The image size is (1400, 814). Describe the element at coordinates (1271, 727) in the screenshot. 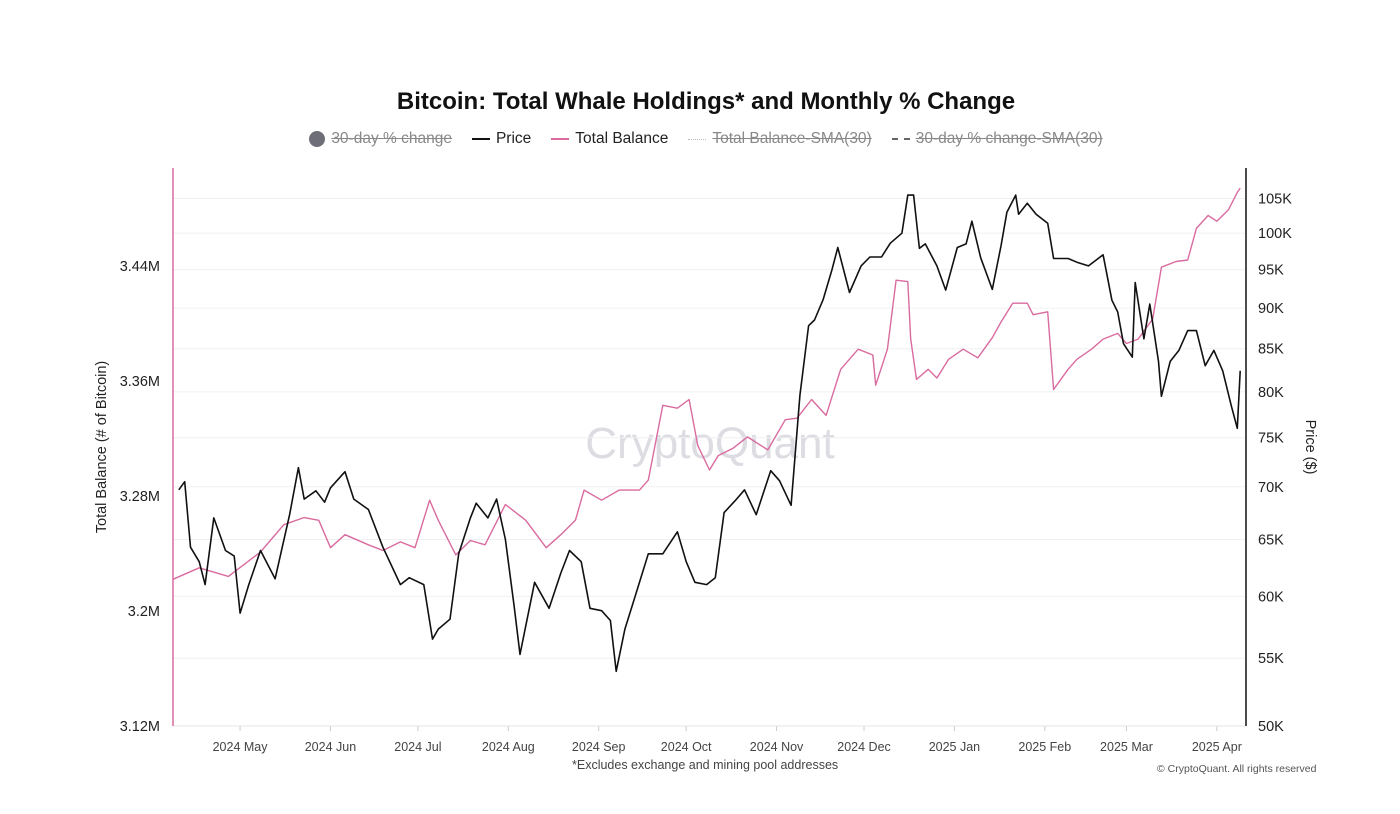

I see `right-tick-label: 50K` at that location.